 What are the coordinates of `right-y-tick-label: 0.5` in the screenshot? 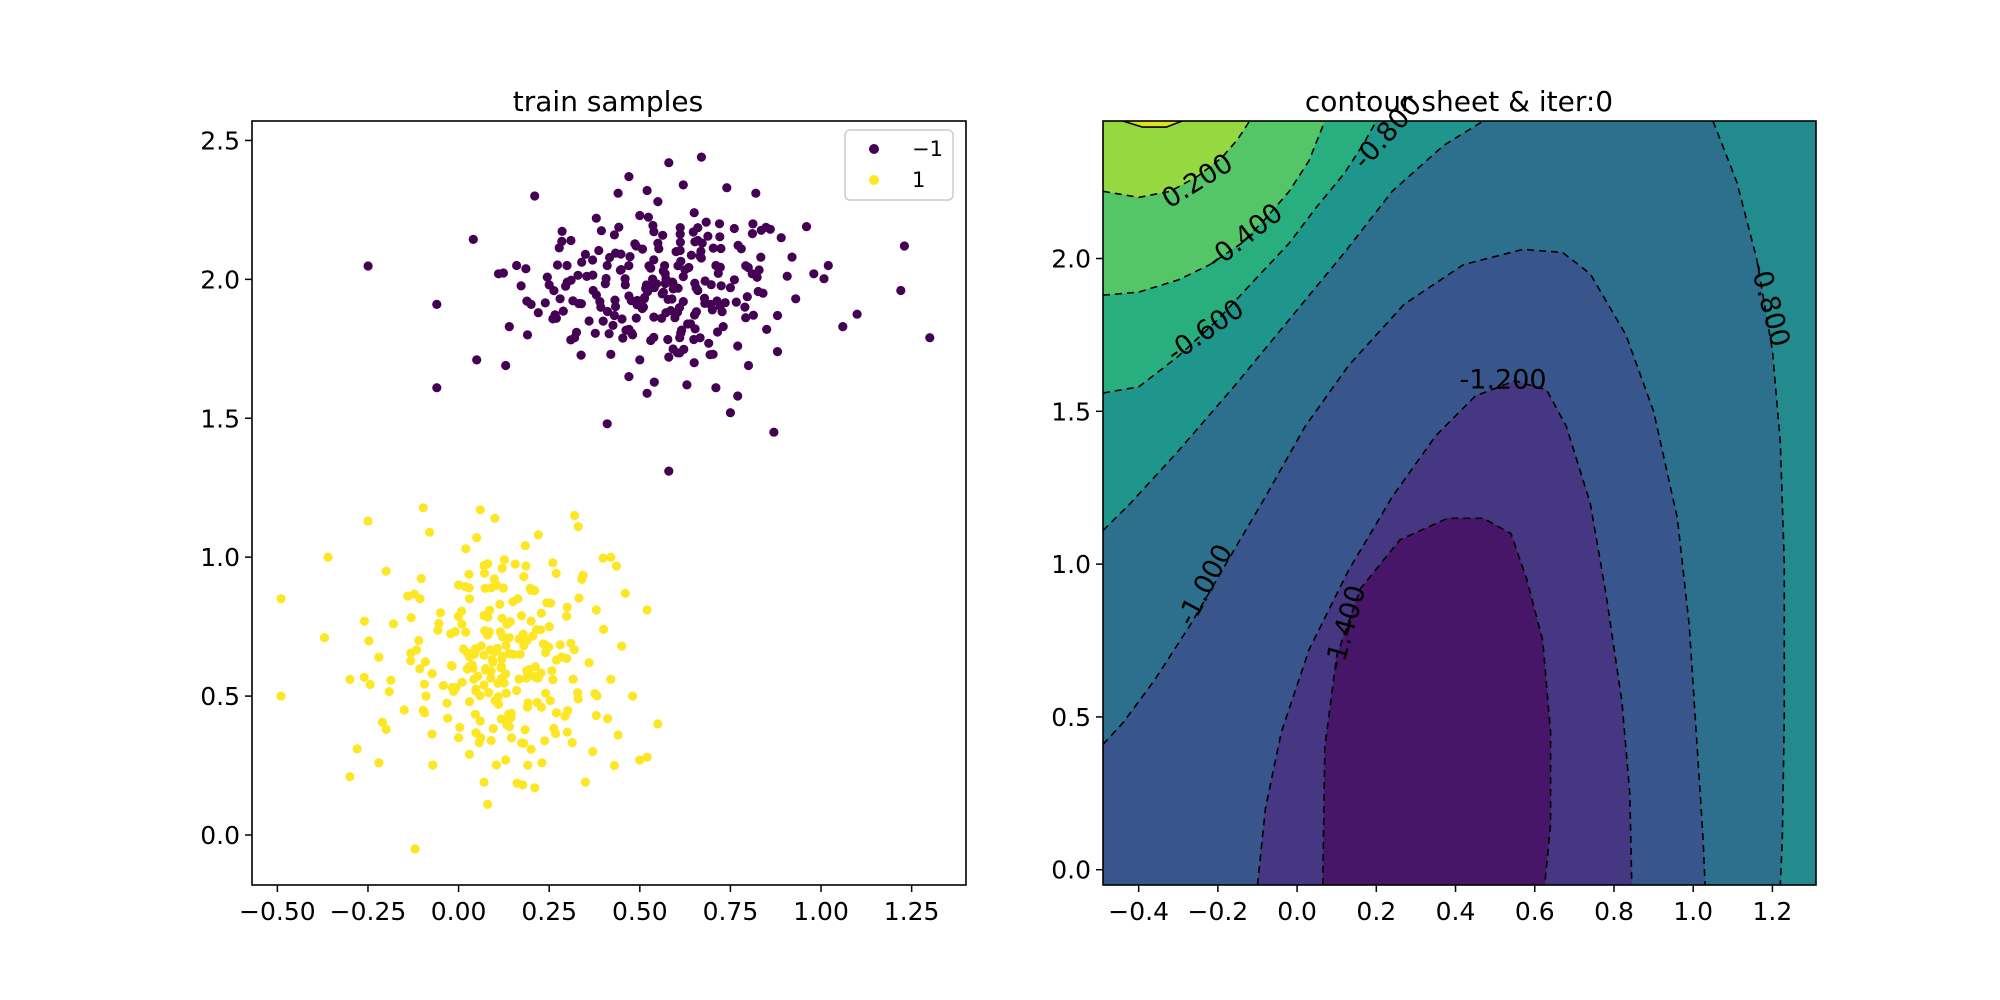 It's located at (1071, 717).